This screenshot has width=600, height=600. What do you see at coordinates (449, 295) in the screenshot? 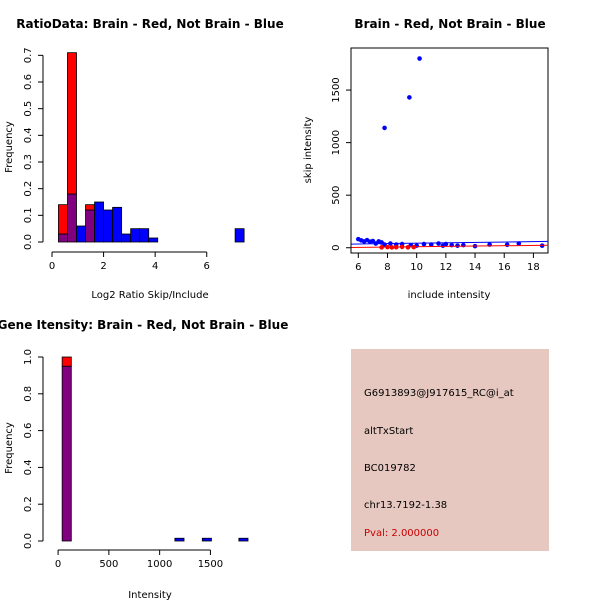
I see `scatter-xlabel: include intensity` at bounding box center [449, 295].